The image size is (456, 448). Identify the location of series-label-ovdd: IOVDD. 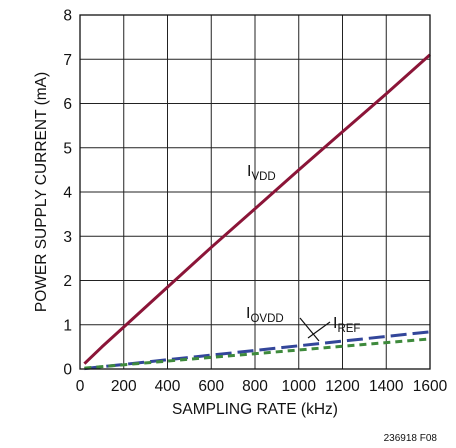
(265, 315).